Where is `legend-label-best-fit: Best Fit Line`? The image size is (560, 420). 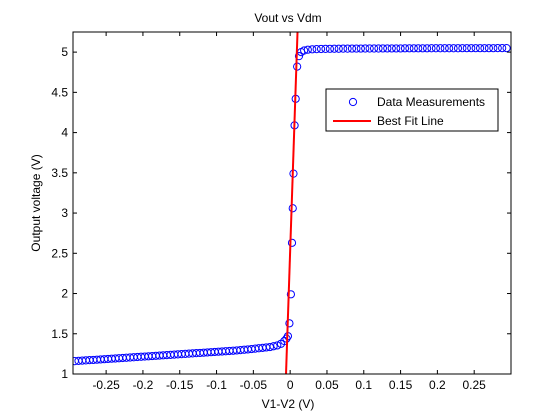
legend-label-best-fit: Best Fit Line is located at coordinates (410, 121).